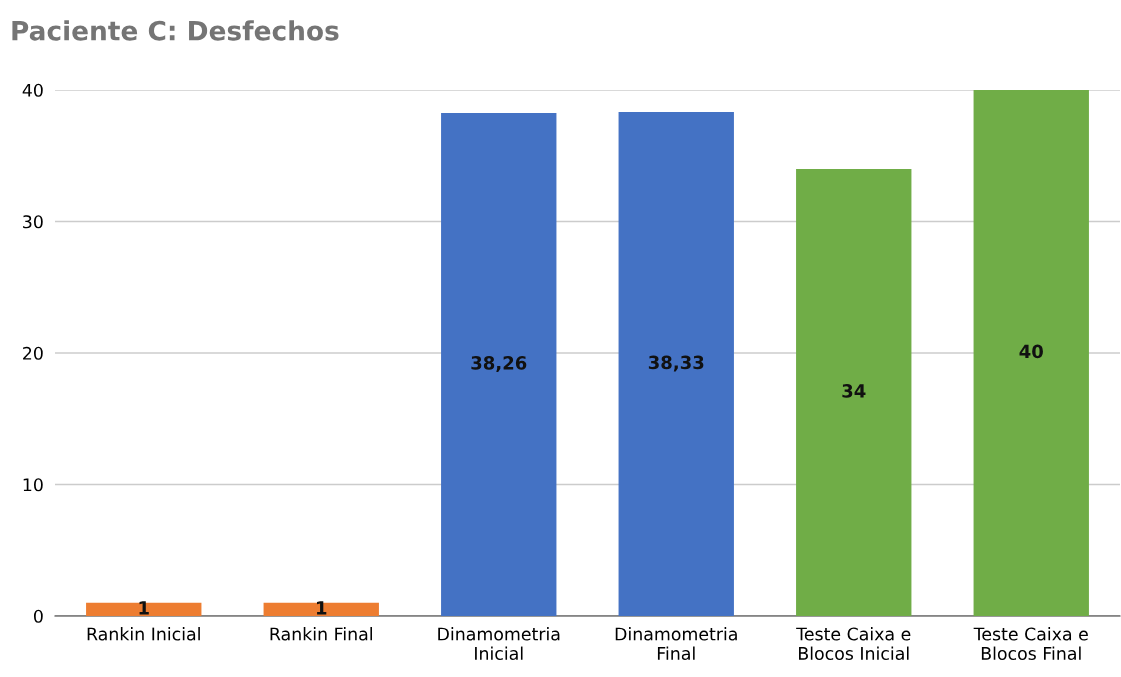 Image resolution: width=1121 pixels, height=677 pixels. Describe the element at coordinates (175, 30) in the screenshot. I see `chart-title: Paciente C: Desfechos` at that location.